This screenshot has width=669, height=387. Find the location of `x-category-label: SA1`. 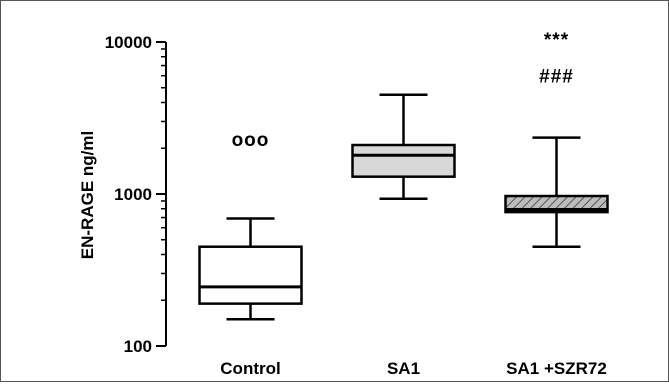

x-category-label: SA1 is located at coordinates (403, 368).